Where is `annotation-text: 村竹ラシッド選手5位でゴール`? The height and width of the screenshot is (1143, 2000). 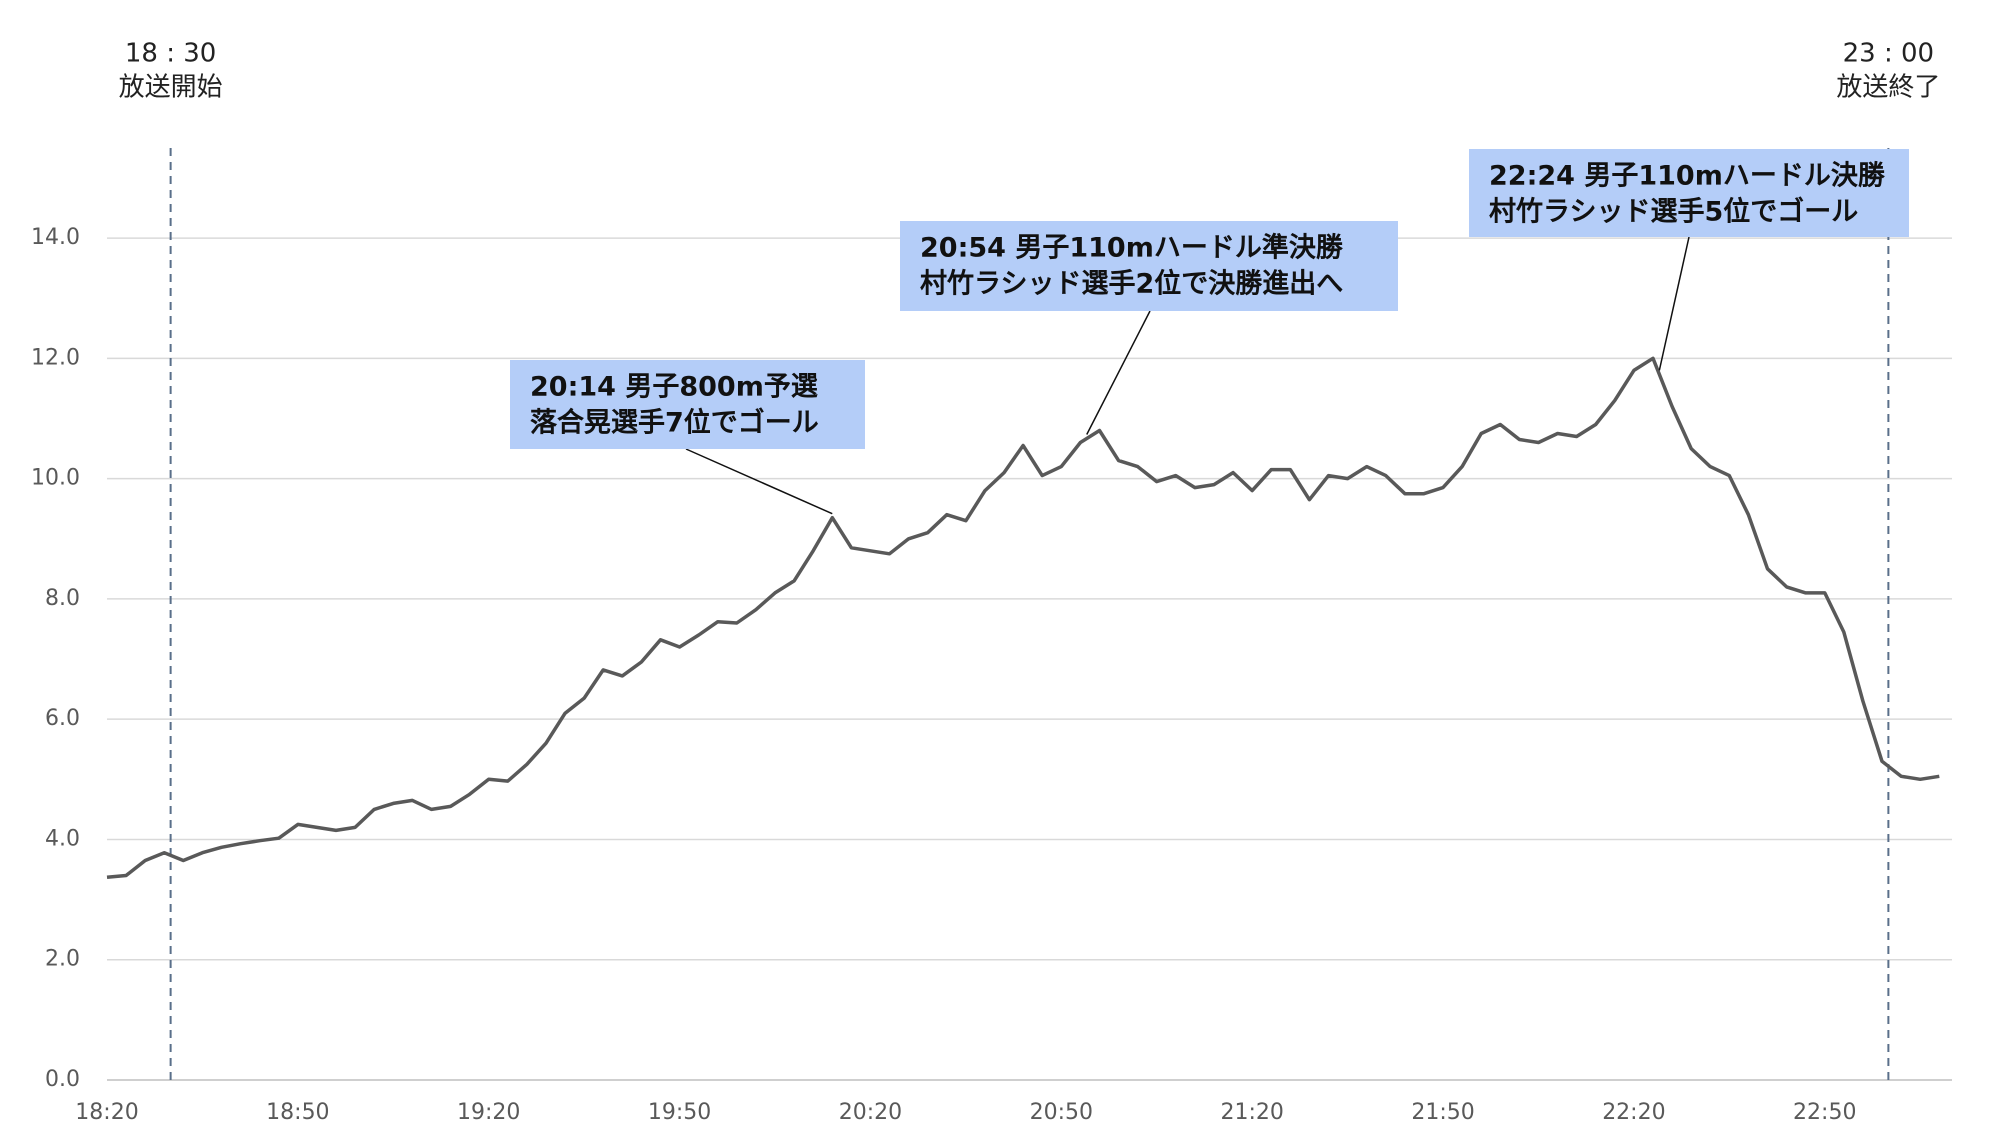
annotation-text: 村竹ラシッド選手5位でゴール is located at coordinates (1673, 212).